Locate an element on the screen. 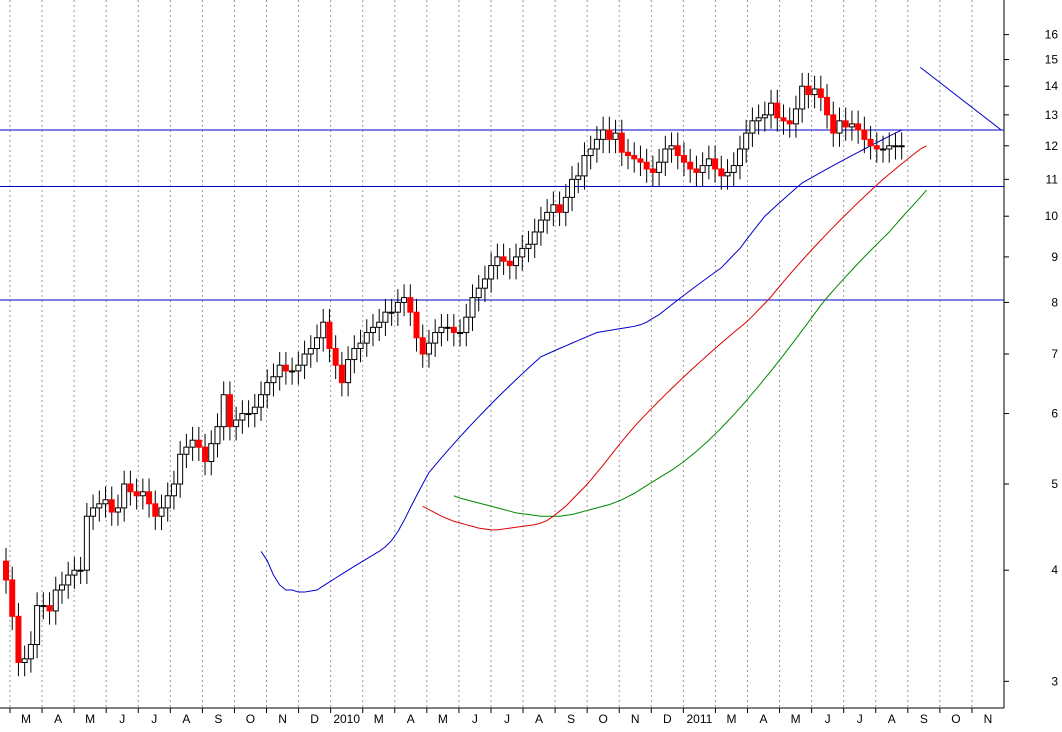  y-tick-label: 14 is located at coordinates (1052, 86).